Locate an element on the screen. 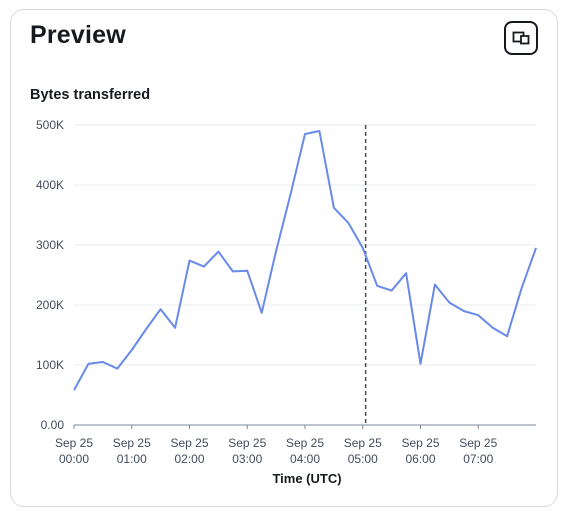 Image resolution: width=569 pixels, height=518 pixels. popout-icon is located at coordinates (521, 38).